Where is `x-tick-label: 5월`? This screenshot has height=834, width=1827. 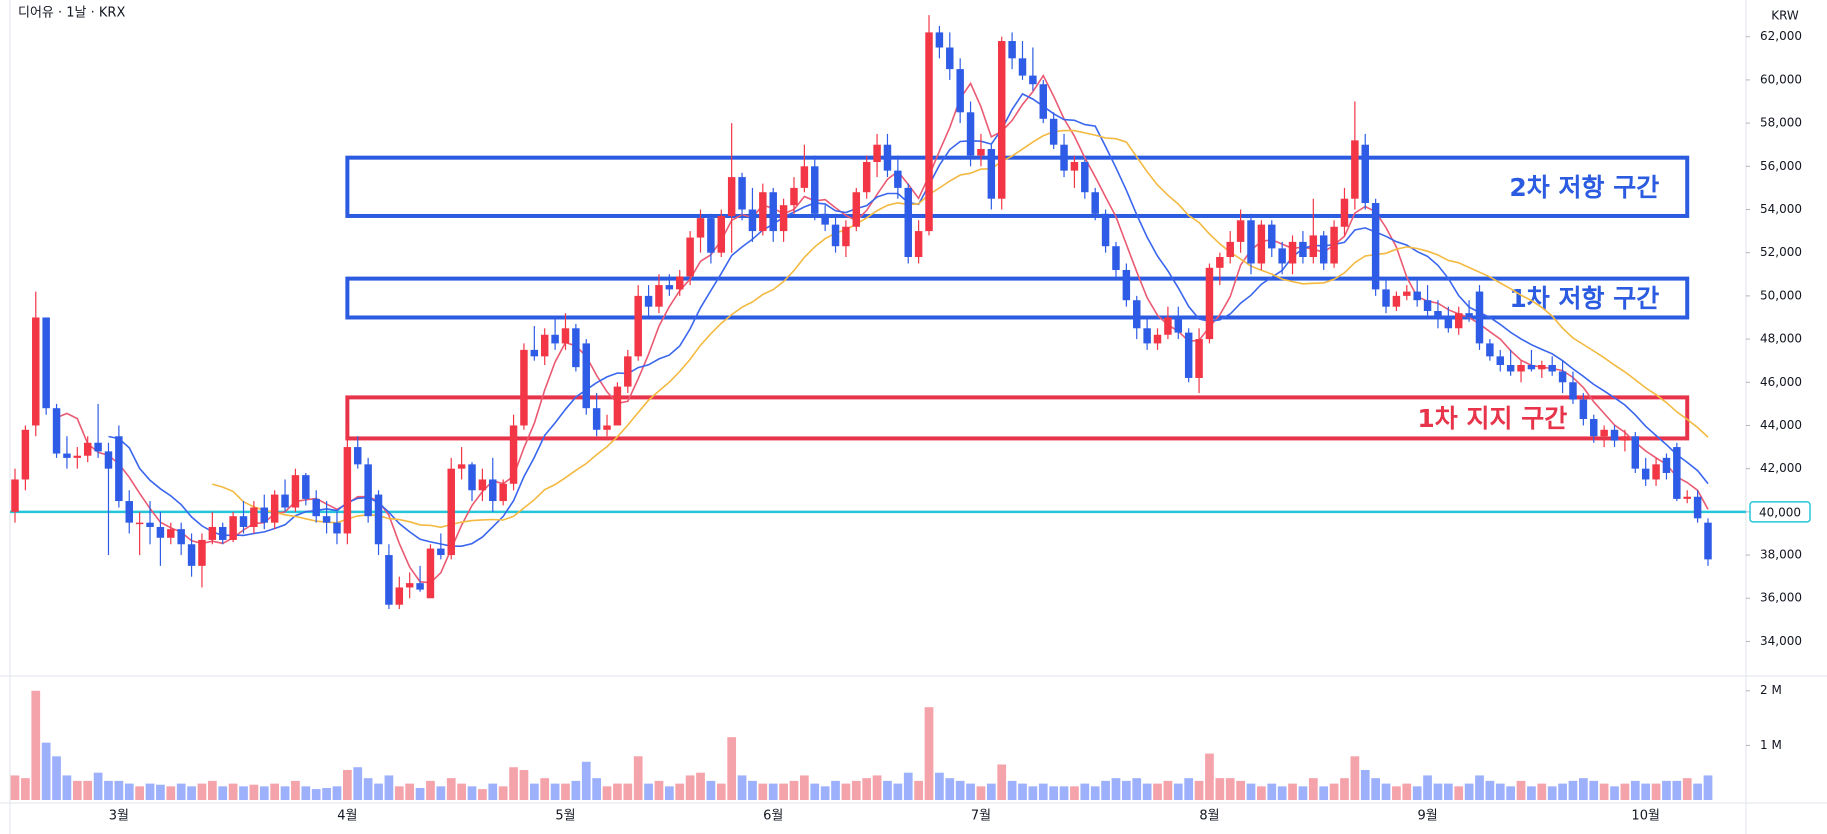 x-tick-label: 5월 is located at coordinates (565, 816).